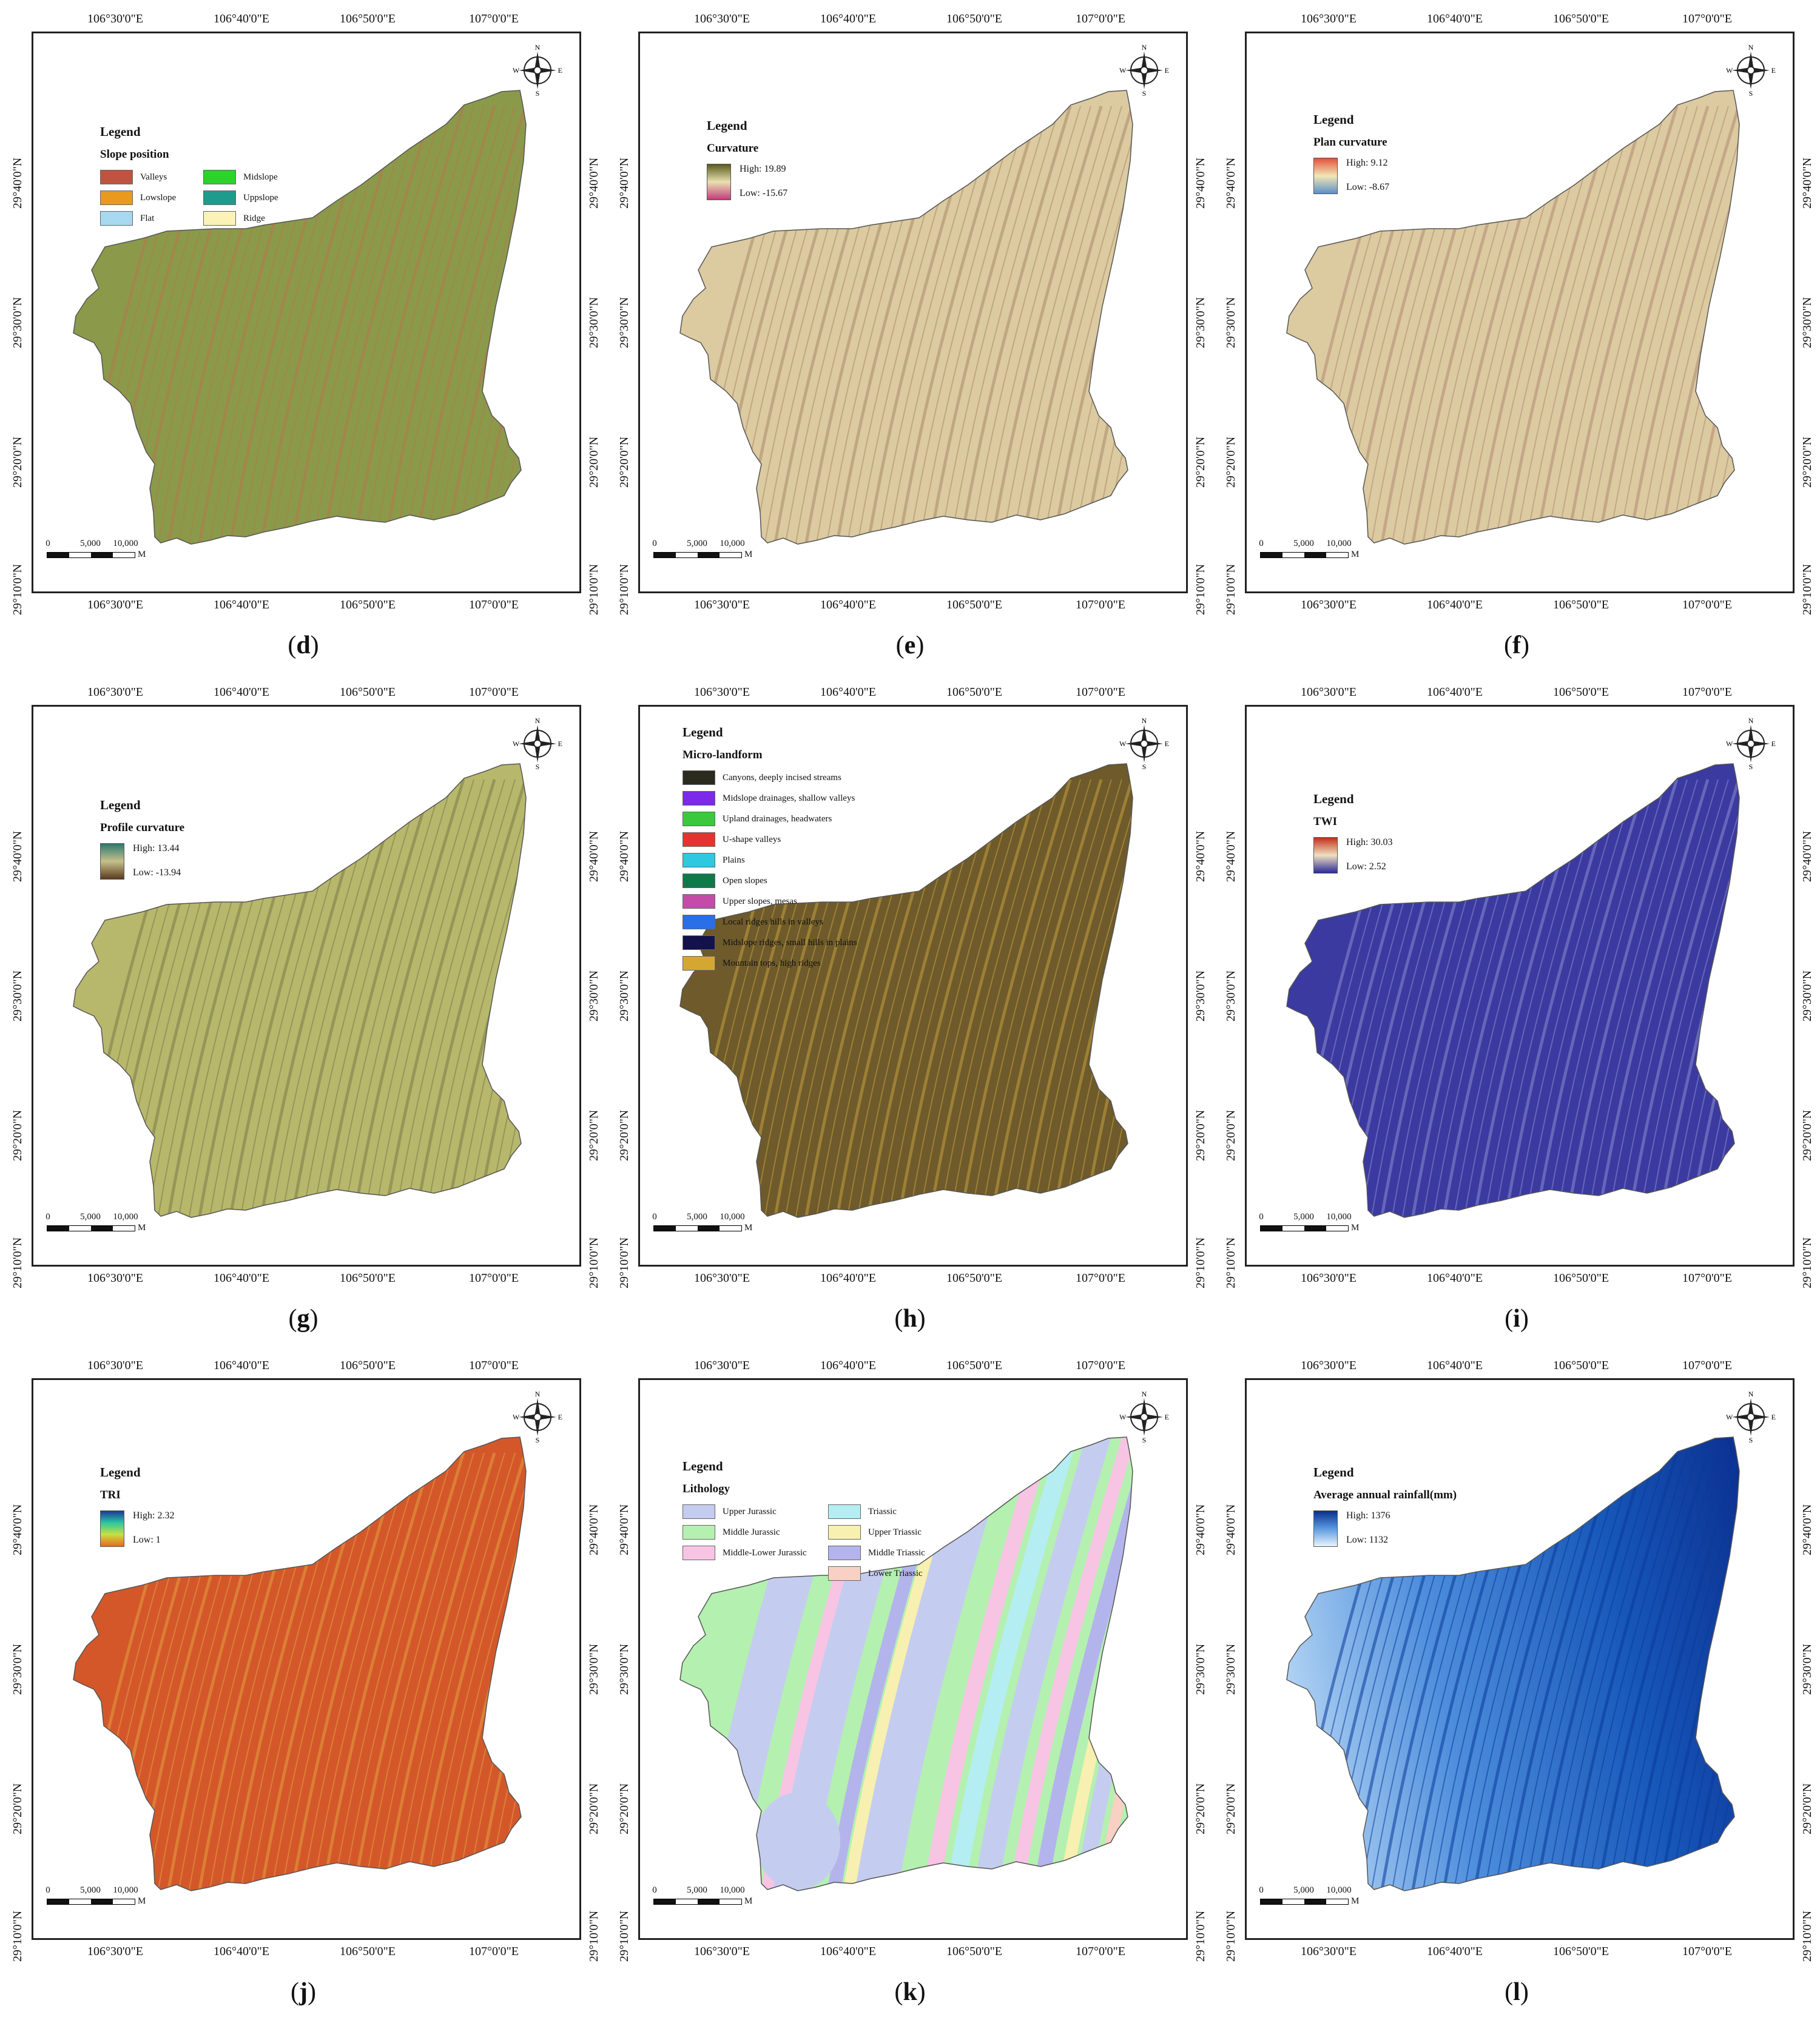 This screenshot has height=2020, width=1820. What do you see at coordinates (1350, 142) in the screenshot?
I see `legend-subtitle: Plan curvature` at bounding box center [1350, 142].